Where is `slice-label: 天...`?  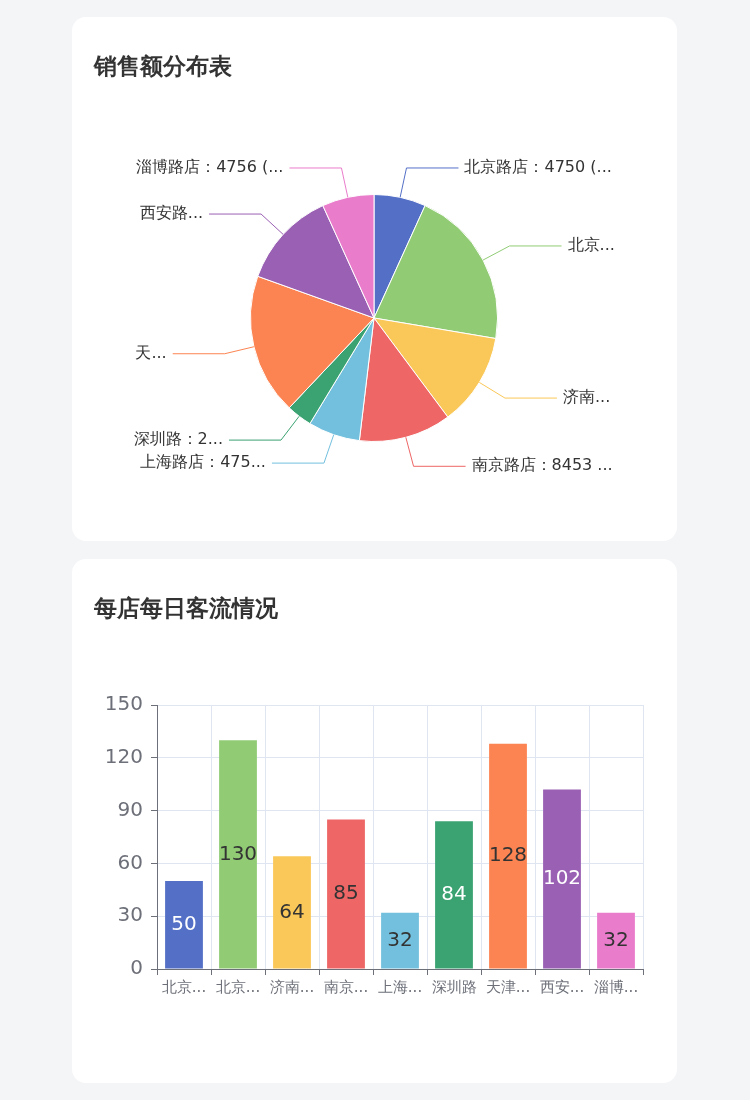
slice-label: 天... is located at coordinates (151, 352).